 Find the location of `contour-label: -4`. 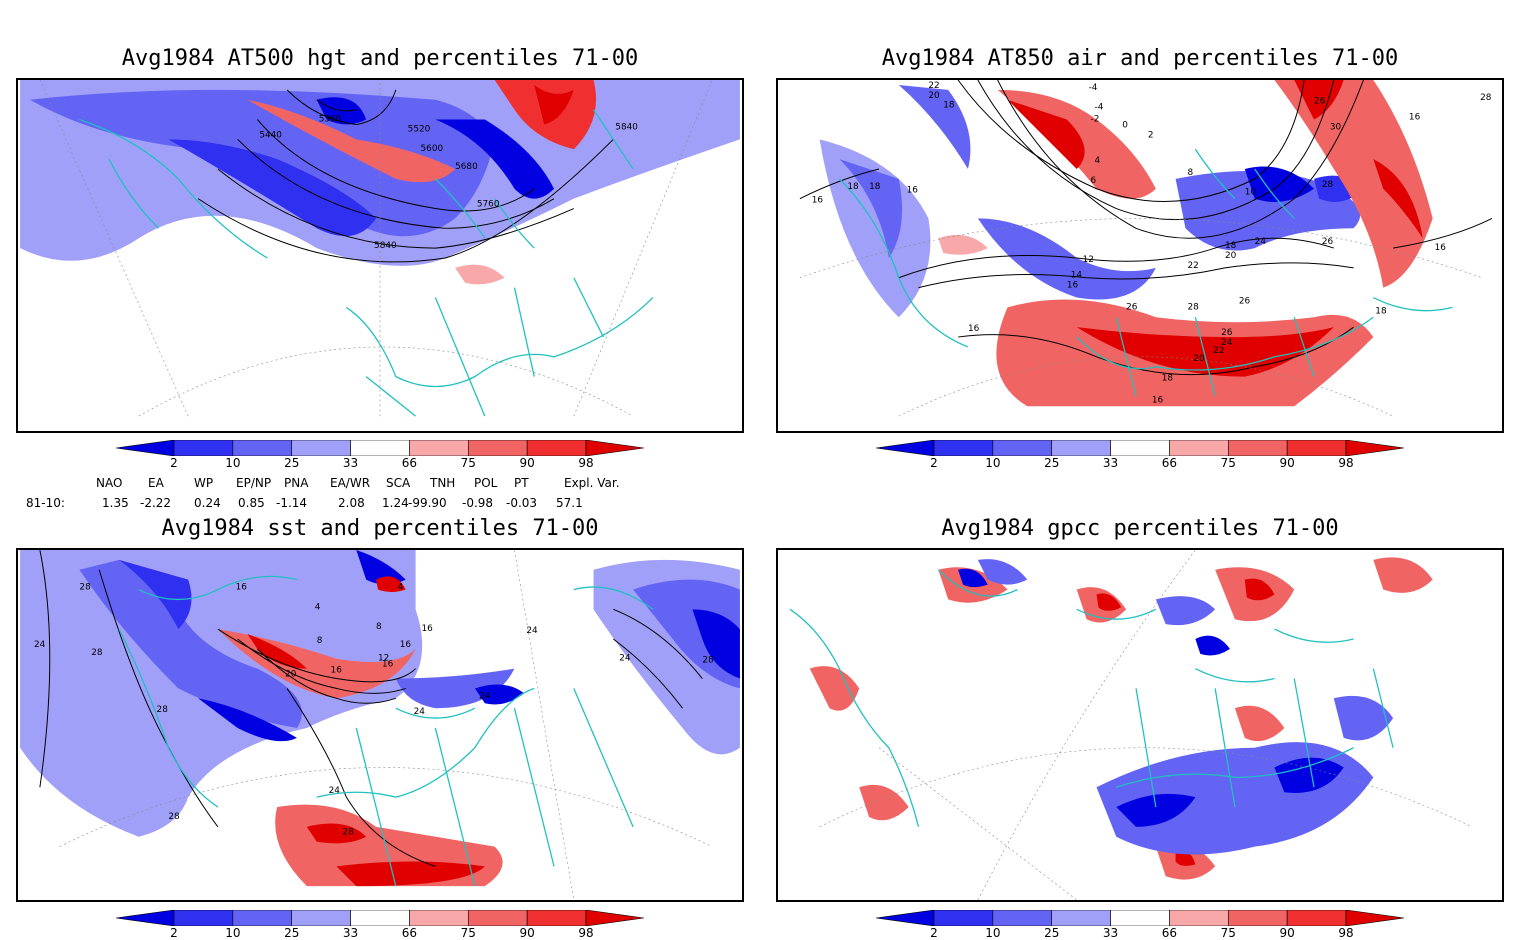

contour-label: -4 is located at coordinates (1099, 108).